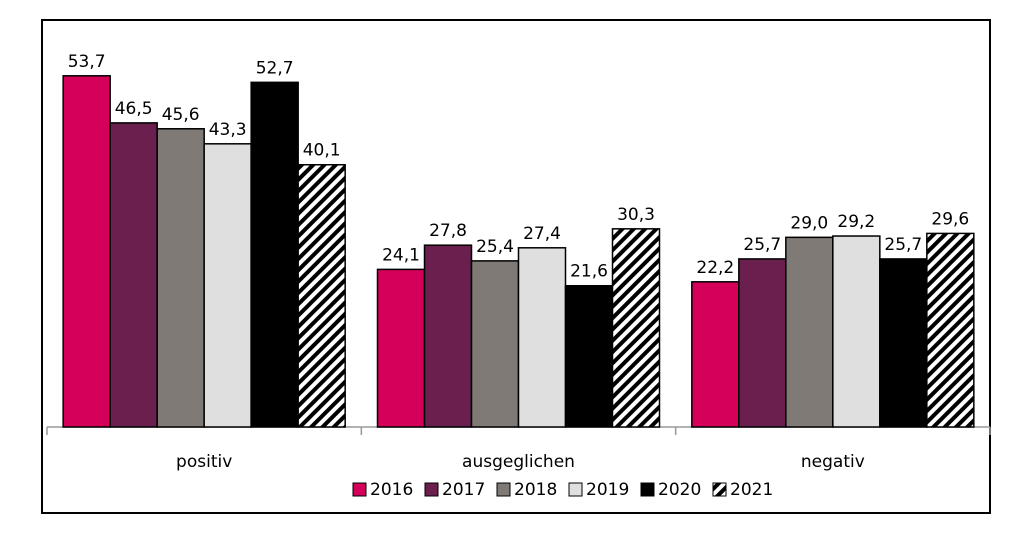 This screenshot has width=1024, height=534. I want to click on data-label: 45,6, so click(181, 115).